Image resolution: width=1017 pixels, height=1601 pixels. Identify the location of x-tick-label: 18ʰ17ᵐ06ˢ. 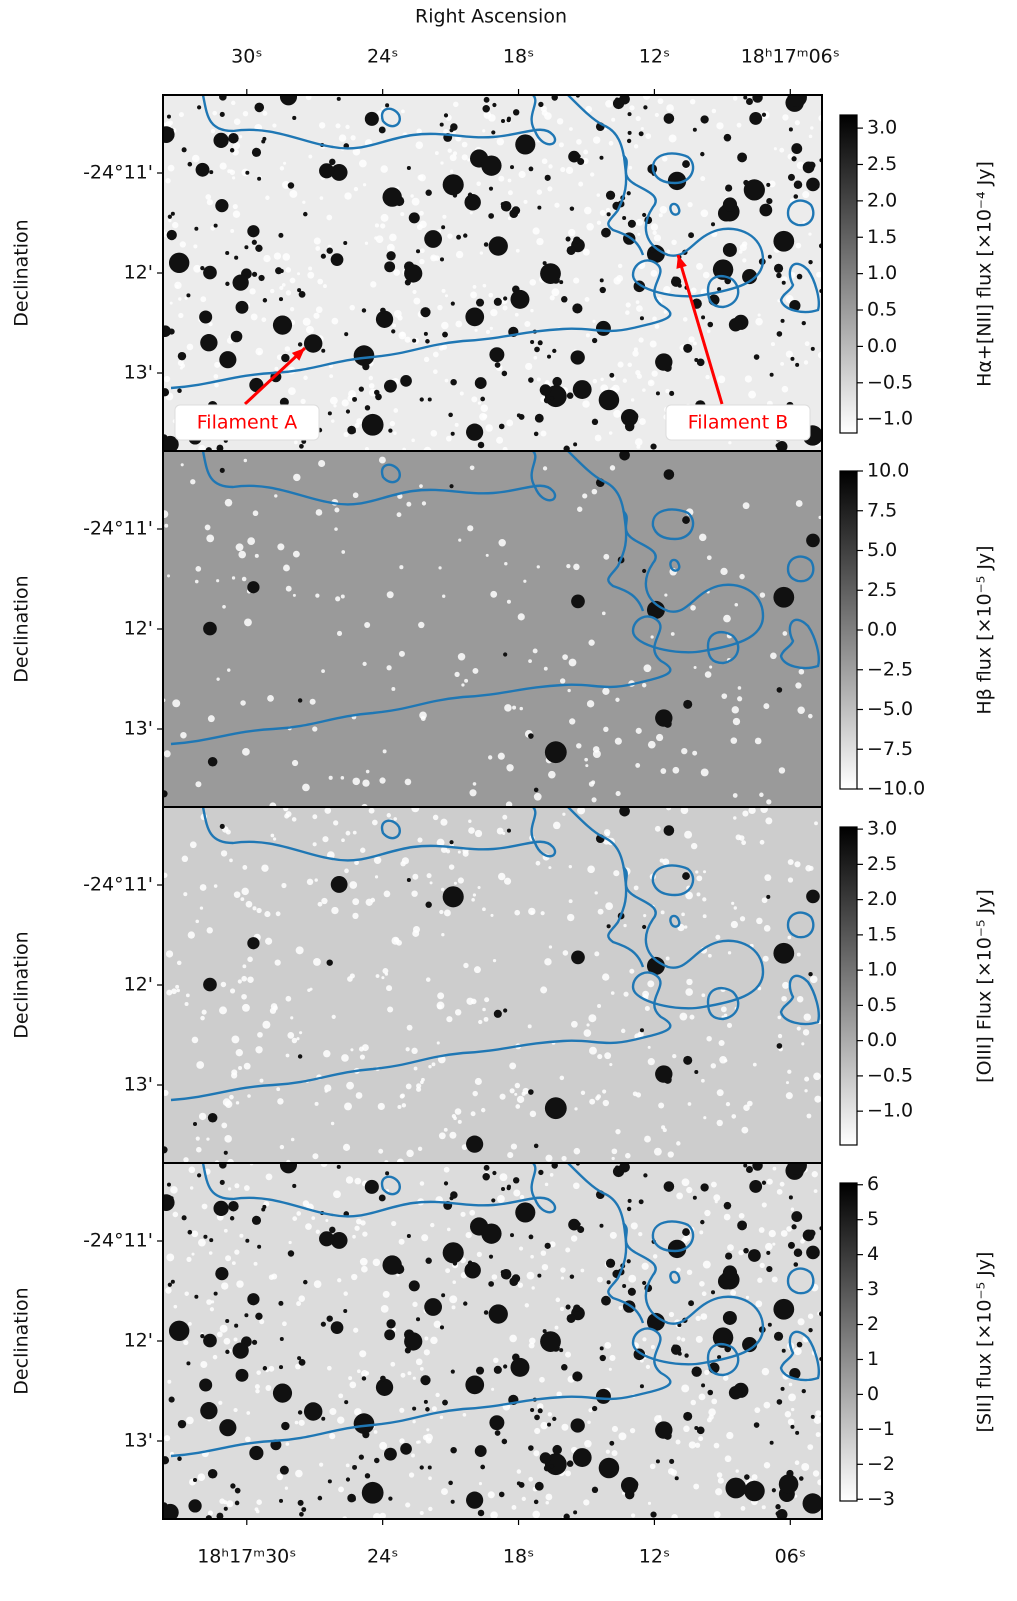
(790, 57).